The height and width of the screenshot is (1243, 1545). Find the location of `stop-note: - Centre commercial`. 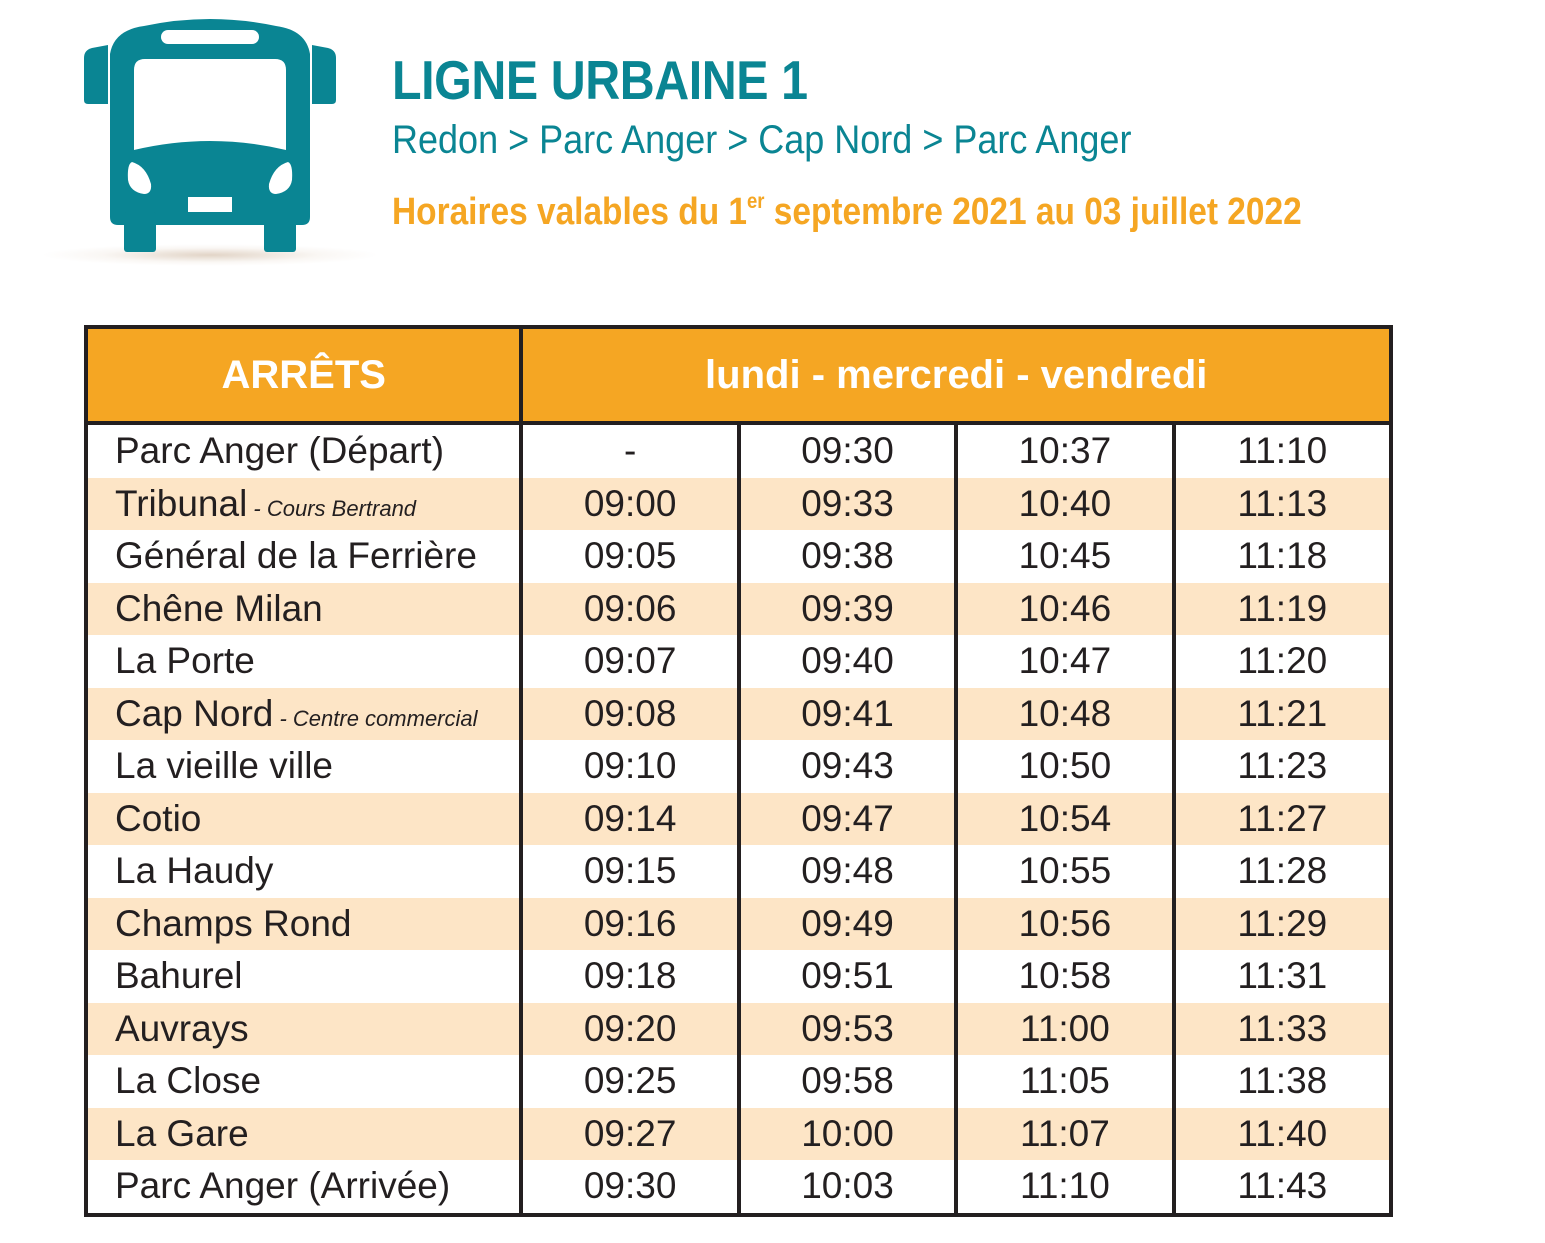

stop-note: - Centre commercial is located at coordinates (375, 718).